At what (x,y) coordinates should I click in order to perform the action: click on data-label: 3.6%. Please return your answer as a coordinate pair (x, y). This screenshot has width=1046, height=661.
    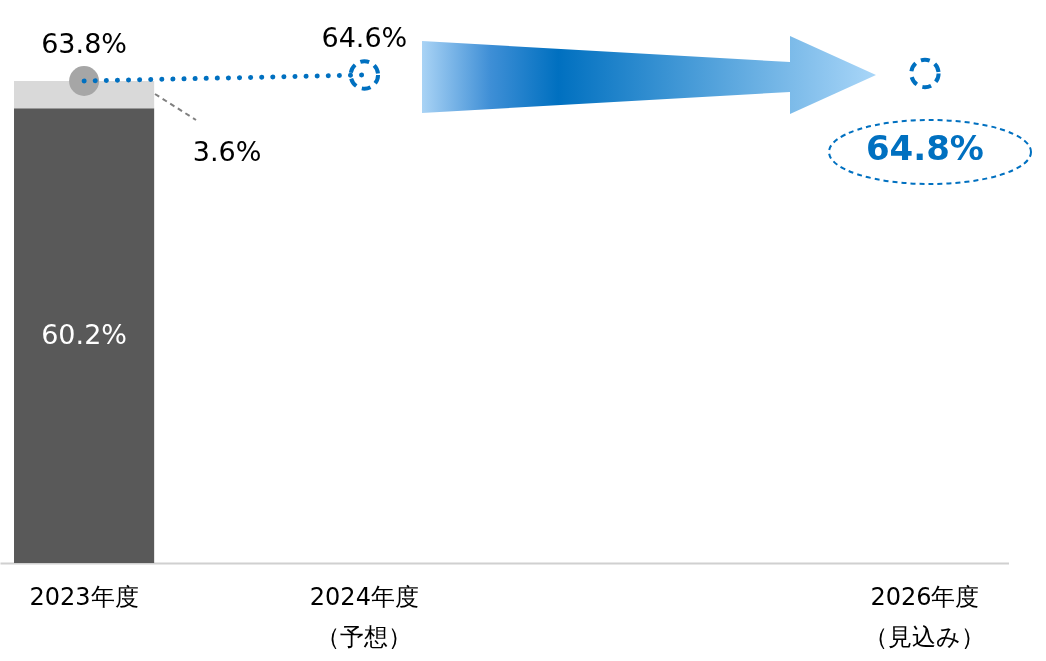
    Looking at the image, I should click on (227, 151).